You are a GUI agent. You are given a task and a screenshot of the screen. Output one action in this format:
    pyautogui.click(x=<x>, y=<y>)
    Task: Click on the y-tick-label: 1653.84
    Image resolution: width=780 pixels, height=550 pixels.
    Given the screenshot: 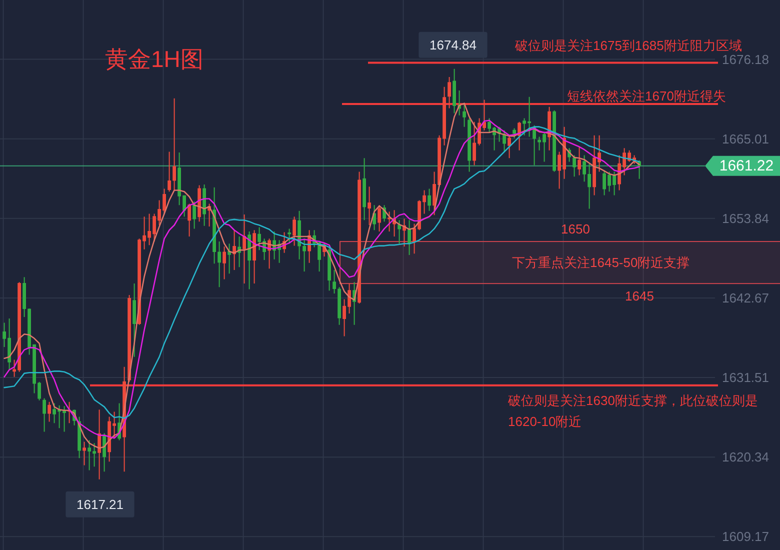 What is the action you would take?
    pyautogui.click(x=745, y=218)
    